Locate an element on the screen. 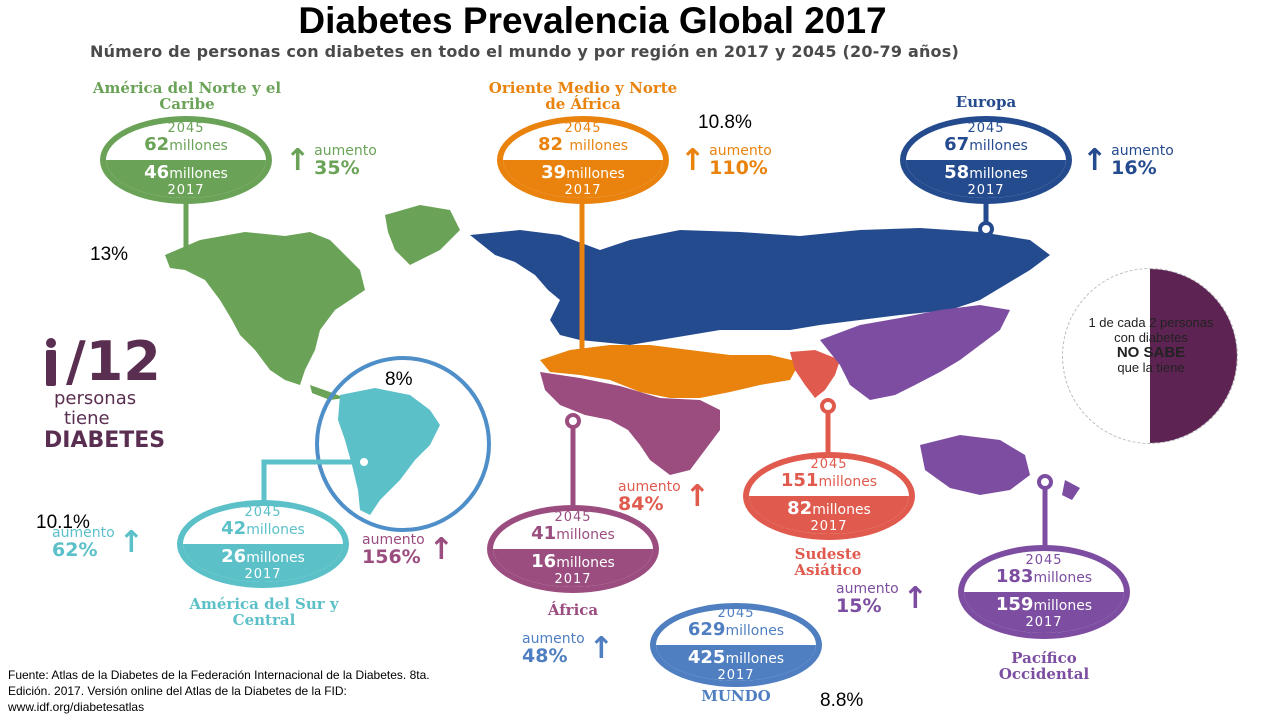 The image size is (1280, 720). increase-mena: ↑ aumento 110% is located at coordinates (726, 161).